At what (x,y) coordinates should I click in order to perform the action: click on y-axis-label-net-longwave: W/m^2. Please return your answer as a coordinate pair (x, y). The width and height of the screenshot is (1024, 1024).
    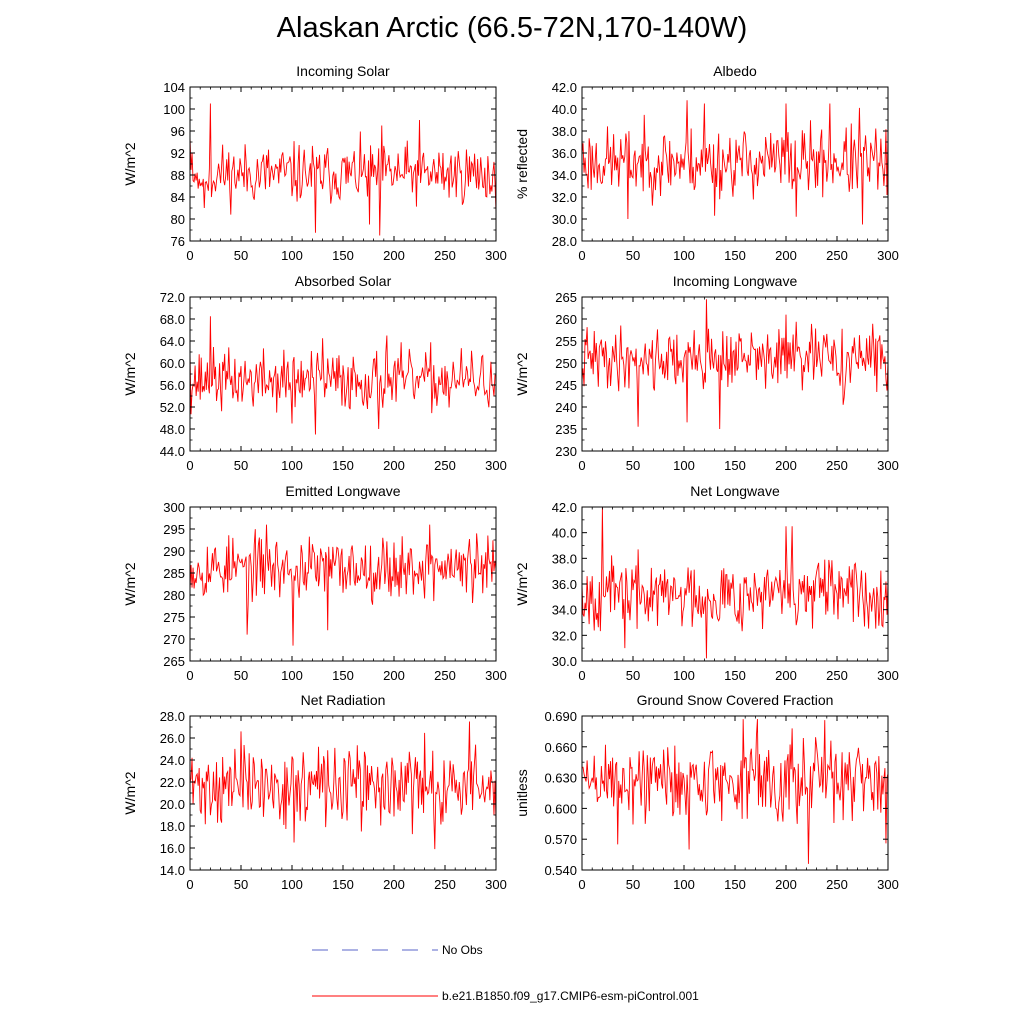
    Looking at the image, I should click on (522, 583).